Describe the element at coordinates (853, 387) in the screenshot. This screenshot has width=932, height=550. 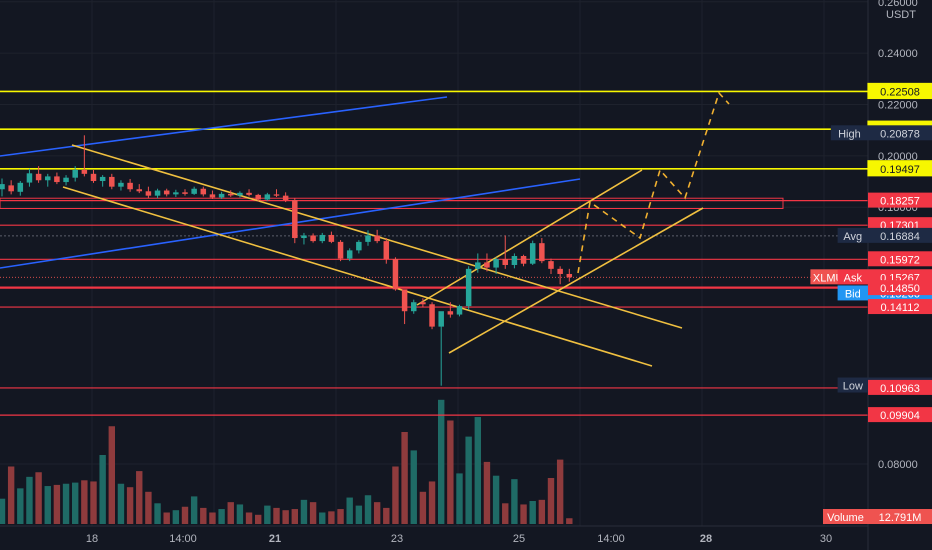
I see `price-tag-label: Low` at that location.